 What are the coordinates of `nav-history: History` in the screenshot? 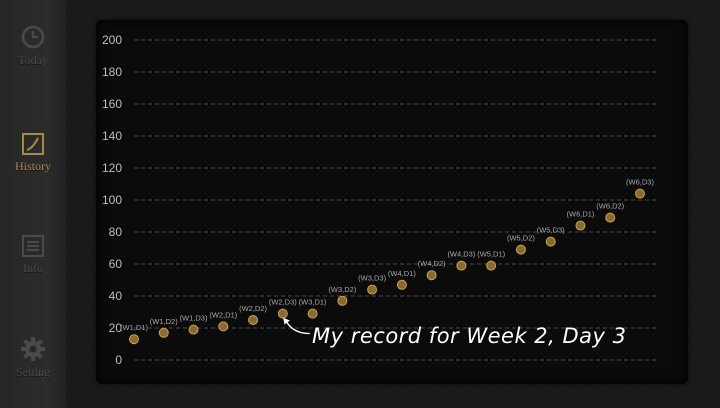 It's located at (33, 164).